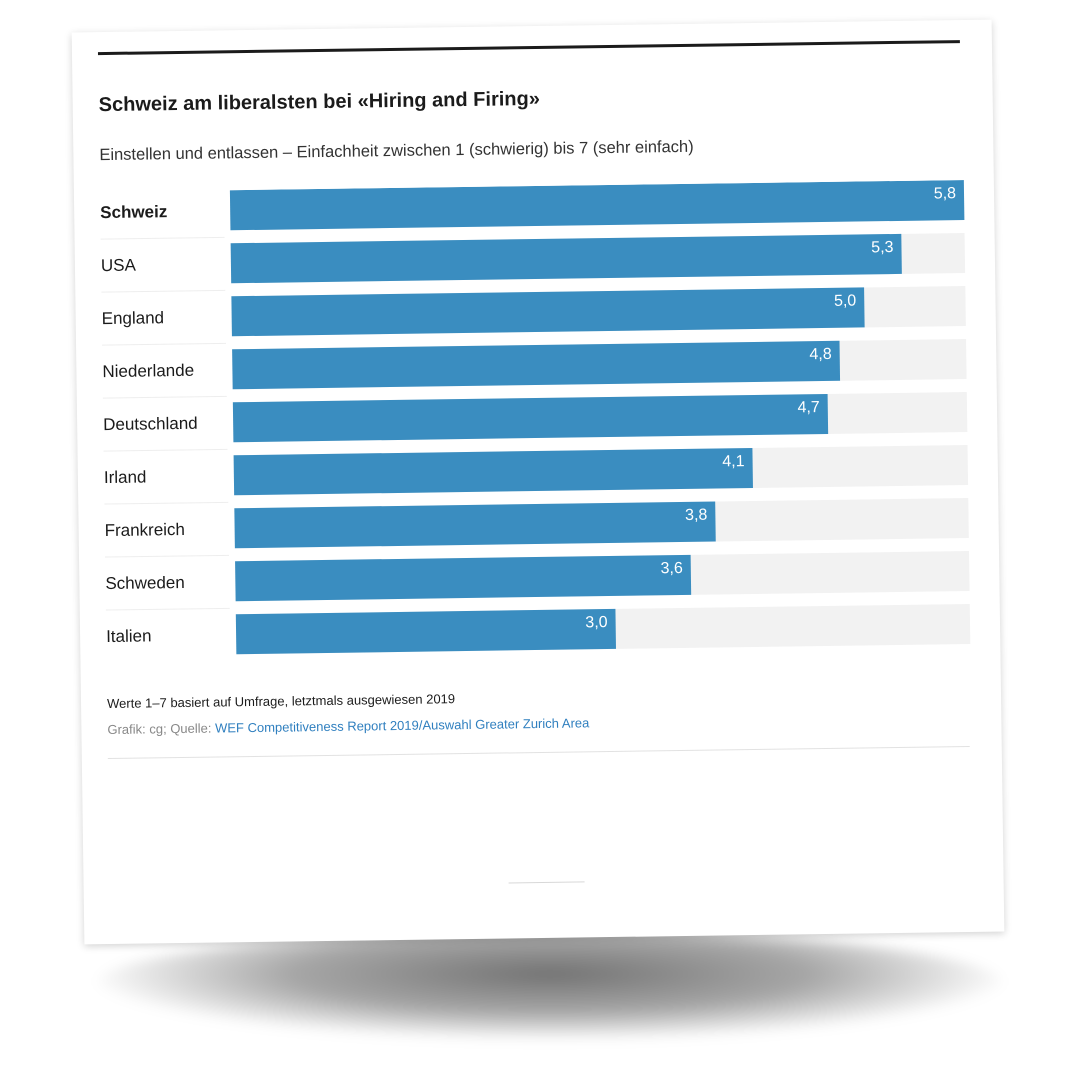 Image resolution: width=1080 pixels, height=1080 pixels. What do you see at coordinates (528, 48) in the screenshot?
I see `top-rule` at bounding box center [528, 48].